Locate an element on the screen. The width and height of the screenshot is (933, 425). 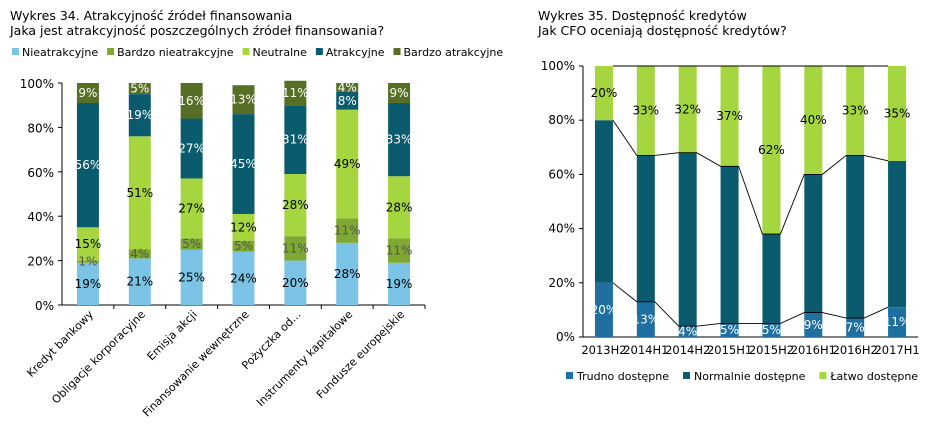
chart2-category-label: 2015H2 is located at coordinates (771, 350).